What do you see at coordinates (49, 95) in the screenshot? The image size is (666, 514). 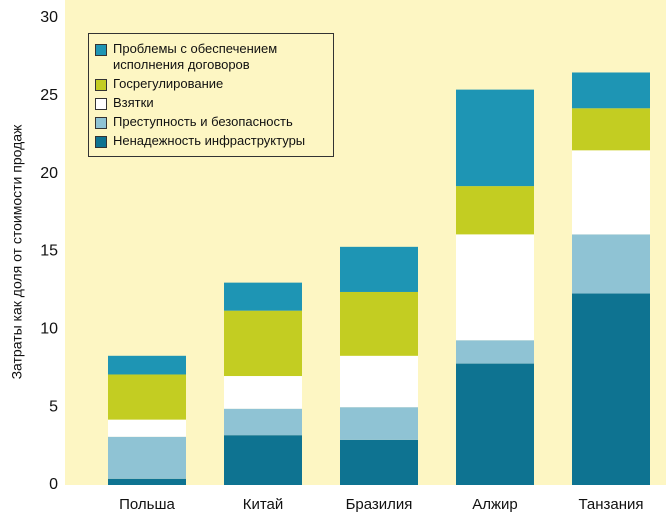 I see `y-tick-label: 25` at bounding box center [49, 95].